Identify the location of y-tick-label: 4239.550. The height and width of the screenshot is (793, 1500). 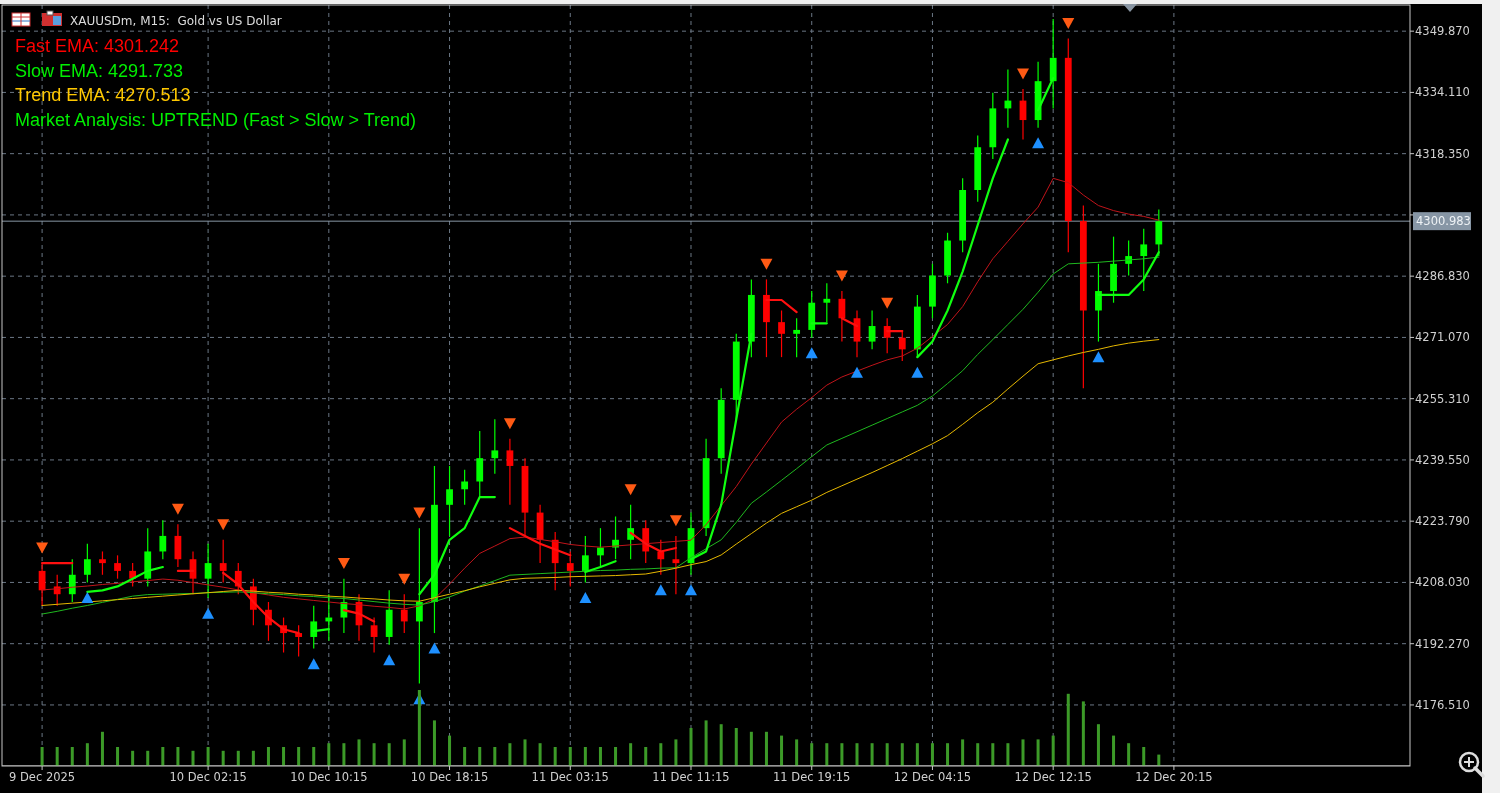
(1442, 459).